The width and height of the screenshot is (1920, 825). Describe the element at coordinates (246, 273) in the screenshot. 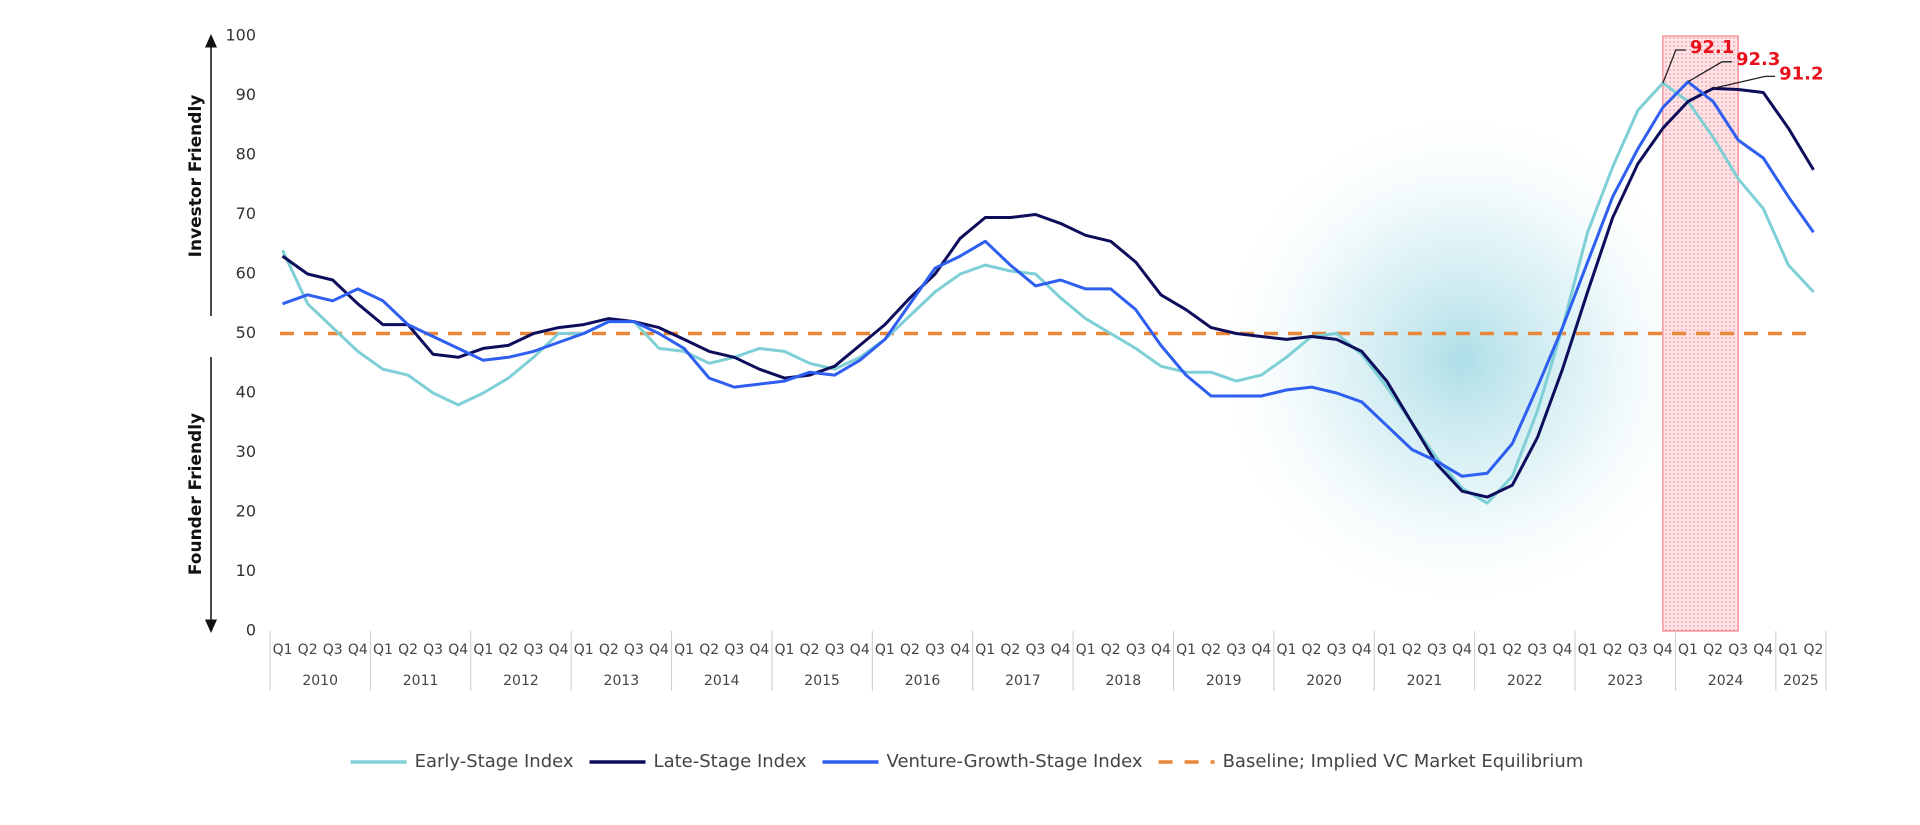

I see `y-tick-label: 60` at that location.